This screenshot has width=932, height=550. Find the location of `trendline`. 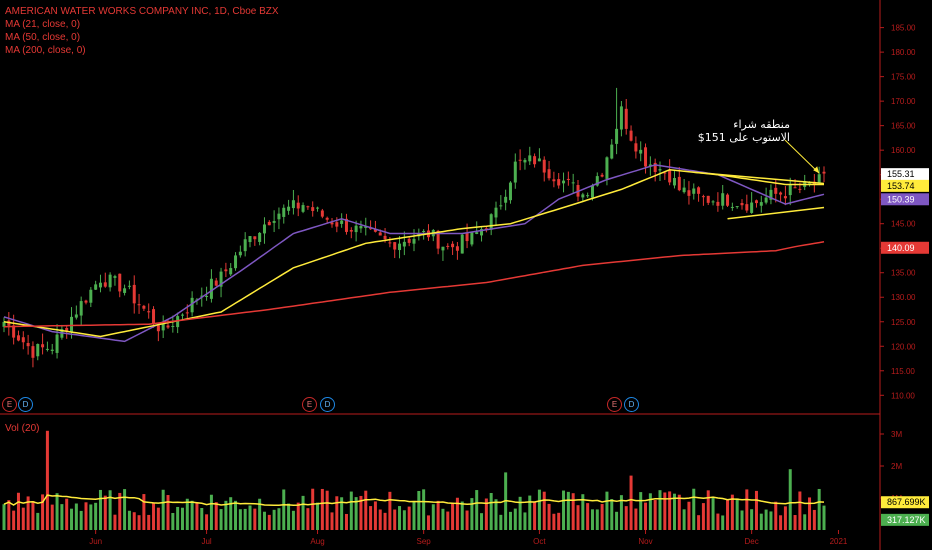

trendline is located at coordinates (759, 178).